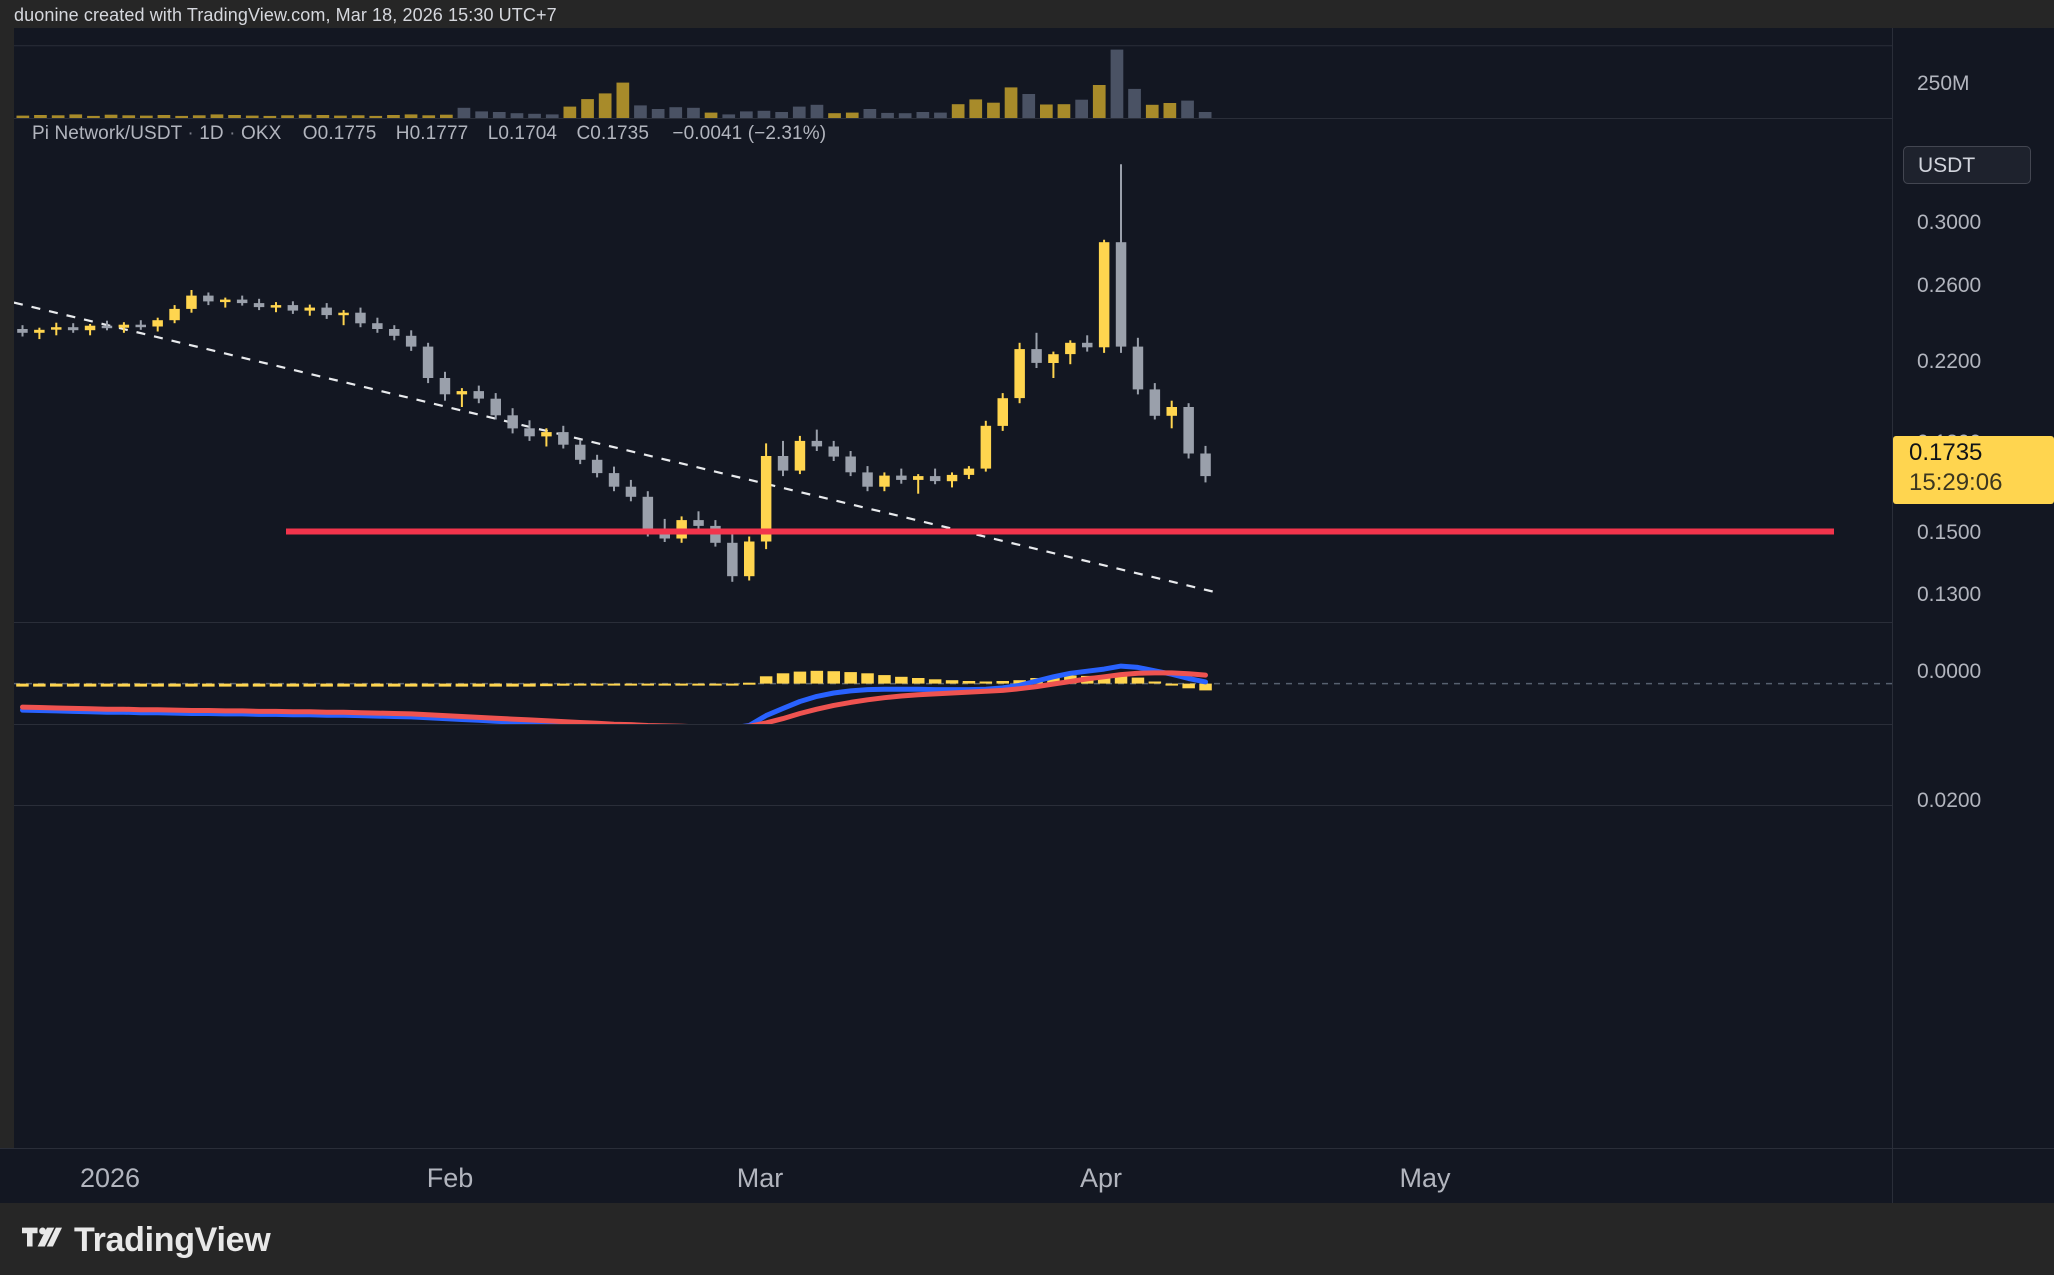 This screenshot has width=2054, height=1275. I want to click on legend-change: −0.0041 (−2.31%), so click(749, 133).